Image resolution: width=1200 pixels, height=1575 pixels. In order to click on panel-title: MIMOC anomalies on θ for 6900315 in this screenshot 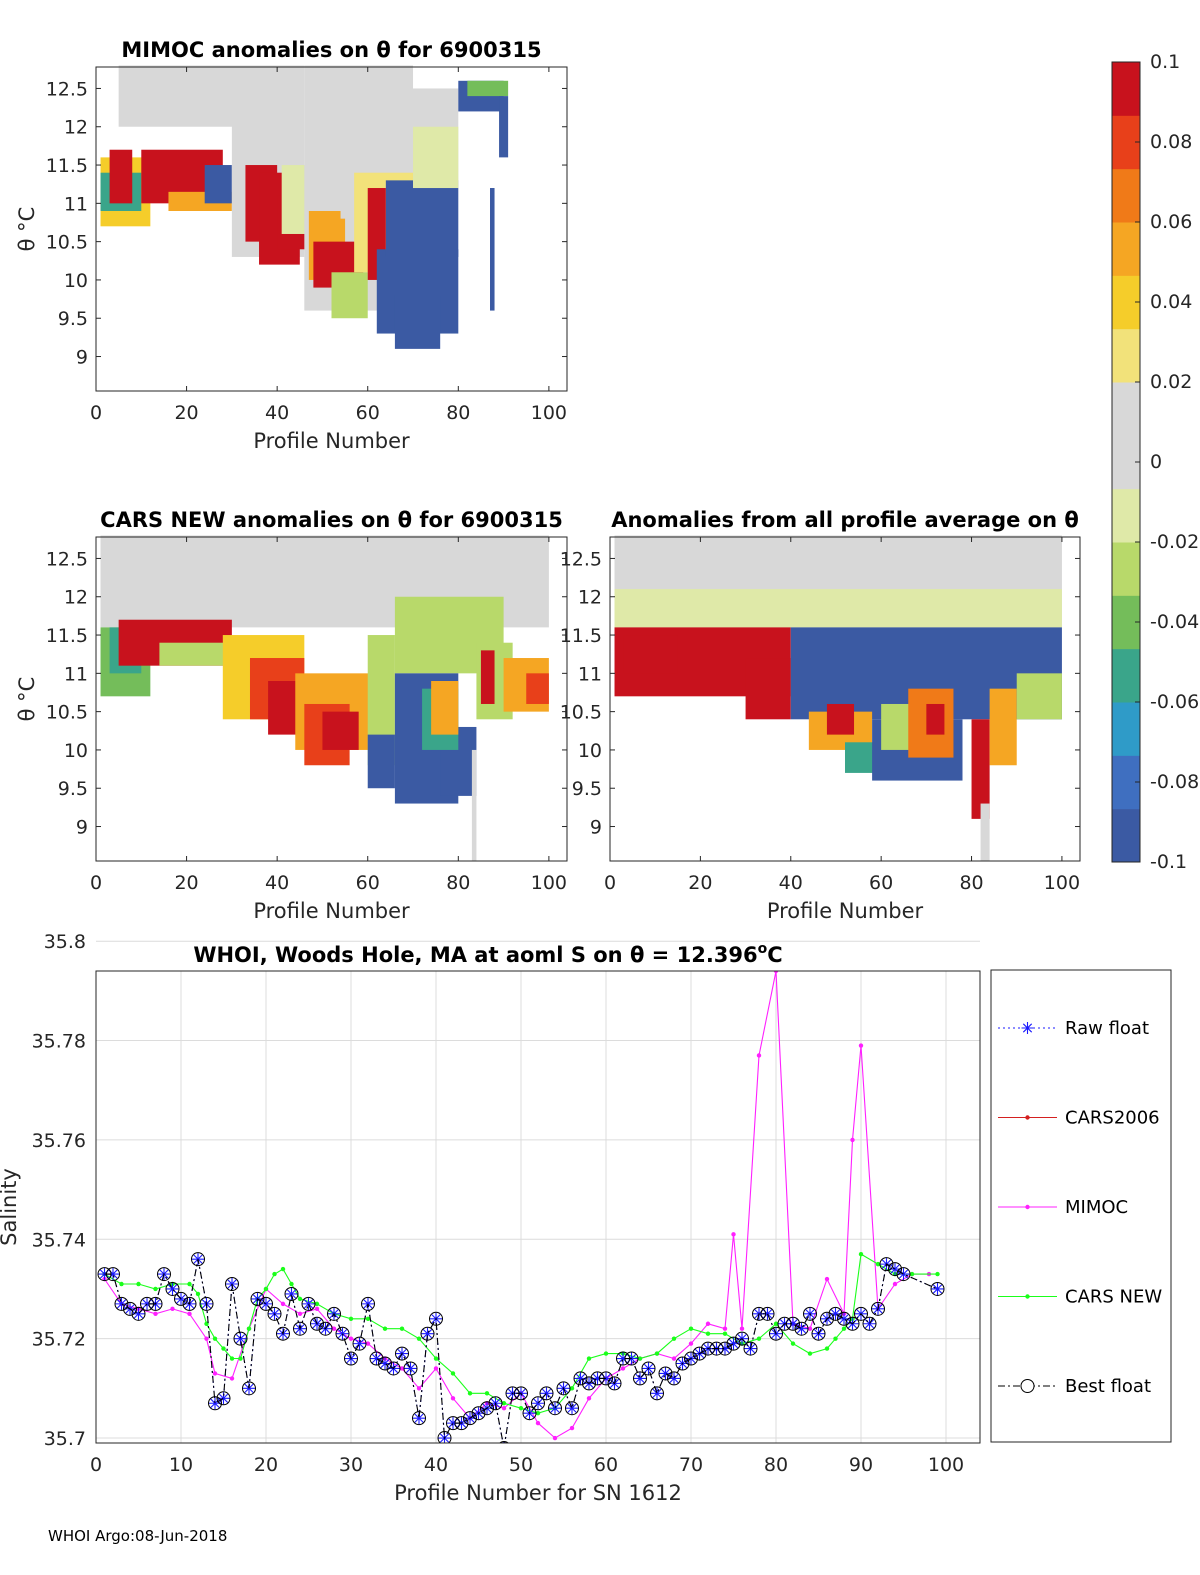, I will do `click(331, 50)`.